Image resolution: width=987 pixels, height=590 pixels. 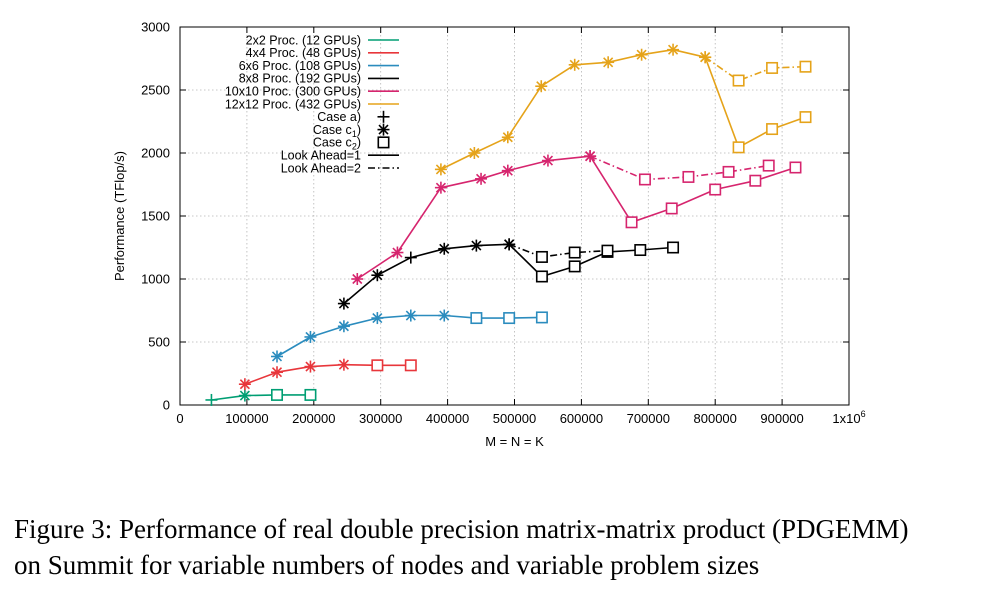 What do you see at coordinates (340, 156) in the screenshot?
I see `legend-entry: Look Ahead=1` at bounding box center [340, 156].